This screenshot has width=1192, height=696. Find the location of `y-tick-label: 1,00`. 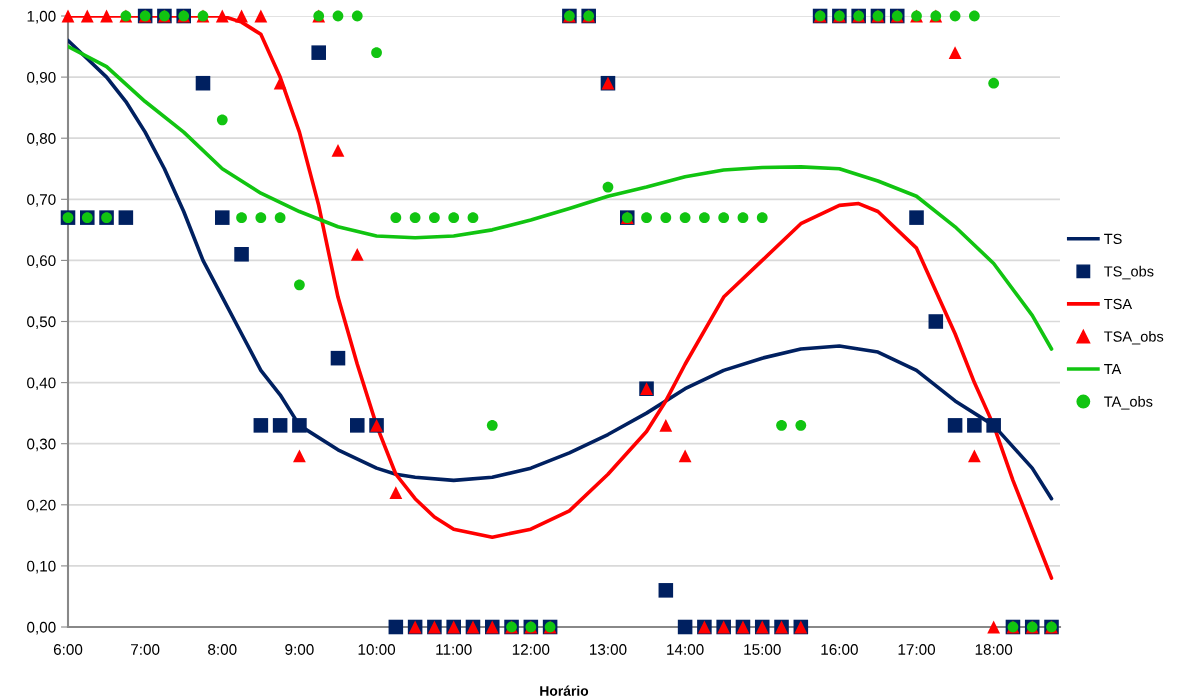

y-tick-label: 1,00 is located at coordinates (41, 17).